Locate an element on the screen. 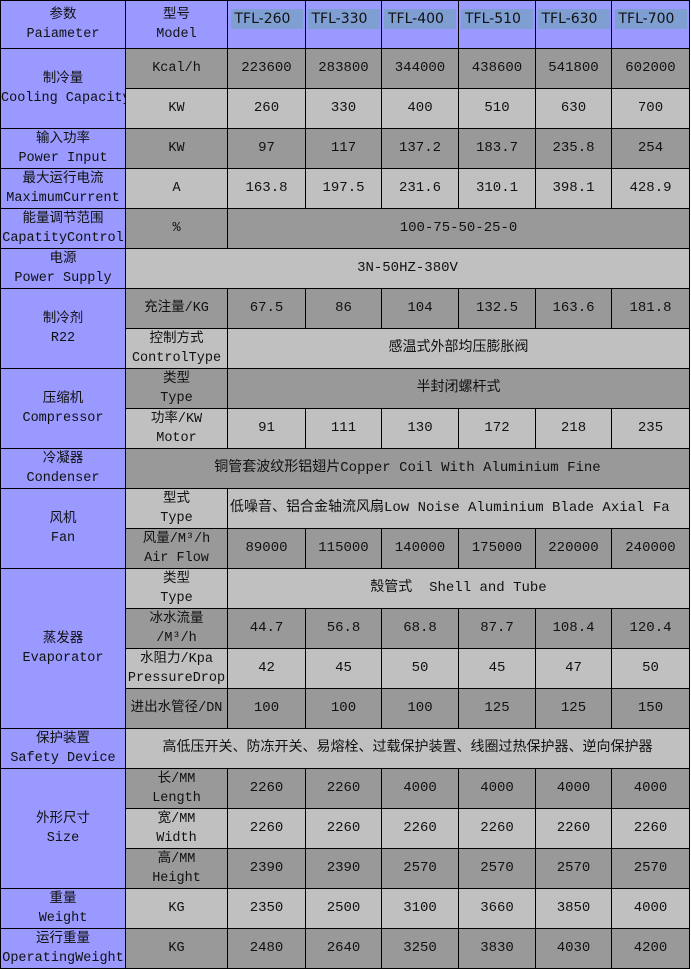  value-cell: 175000 is located at coordinates (497, 548).